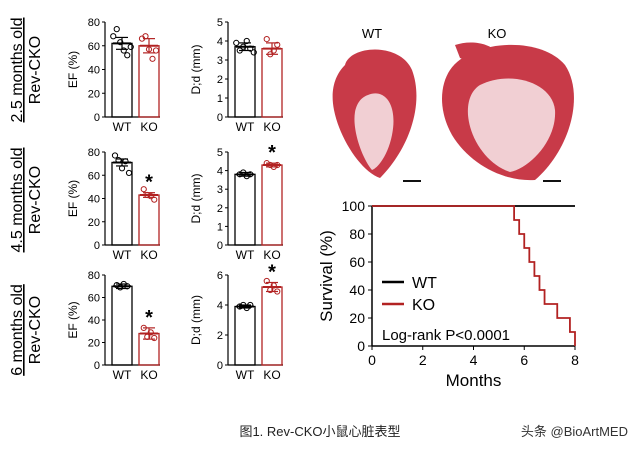 The width and height of the screenshot is (640, 452). What do you see at coordinates (508, 111) in the screenshot?
I see `ko-heart-section-image` at bounding box center [508, 111].